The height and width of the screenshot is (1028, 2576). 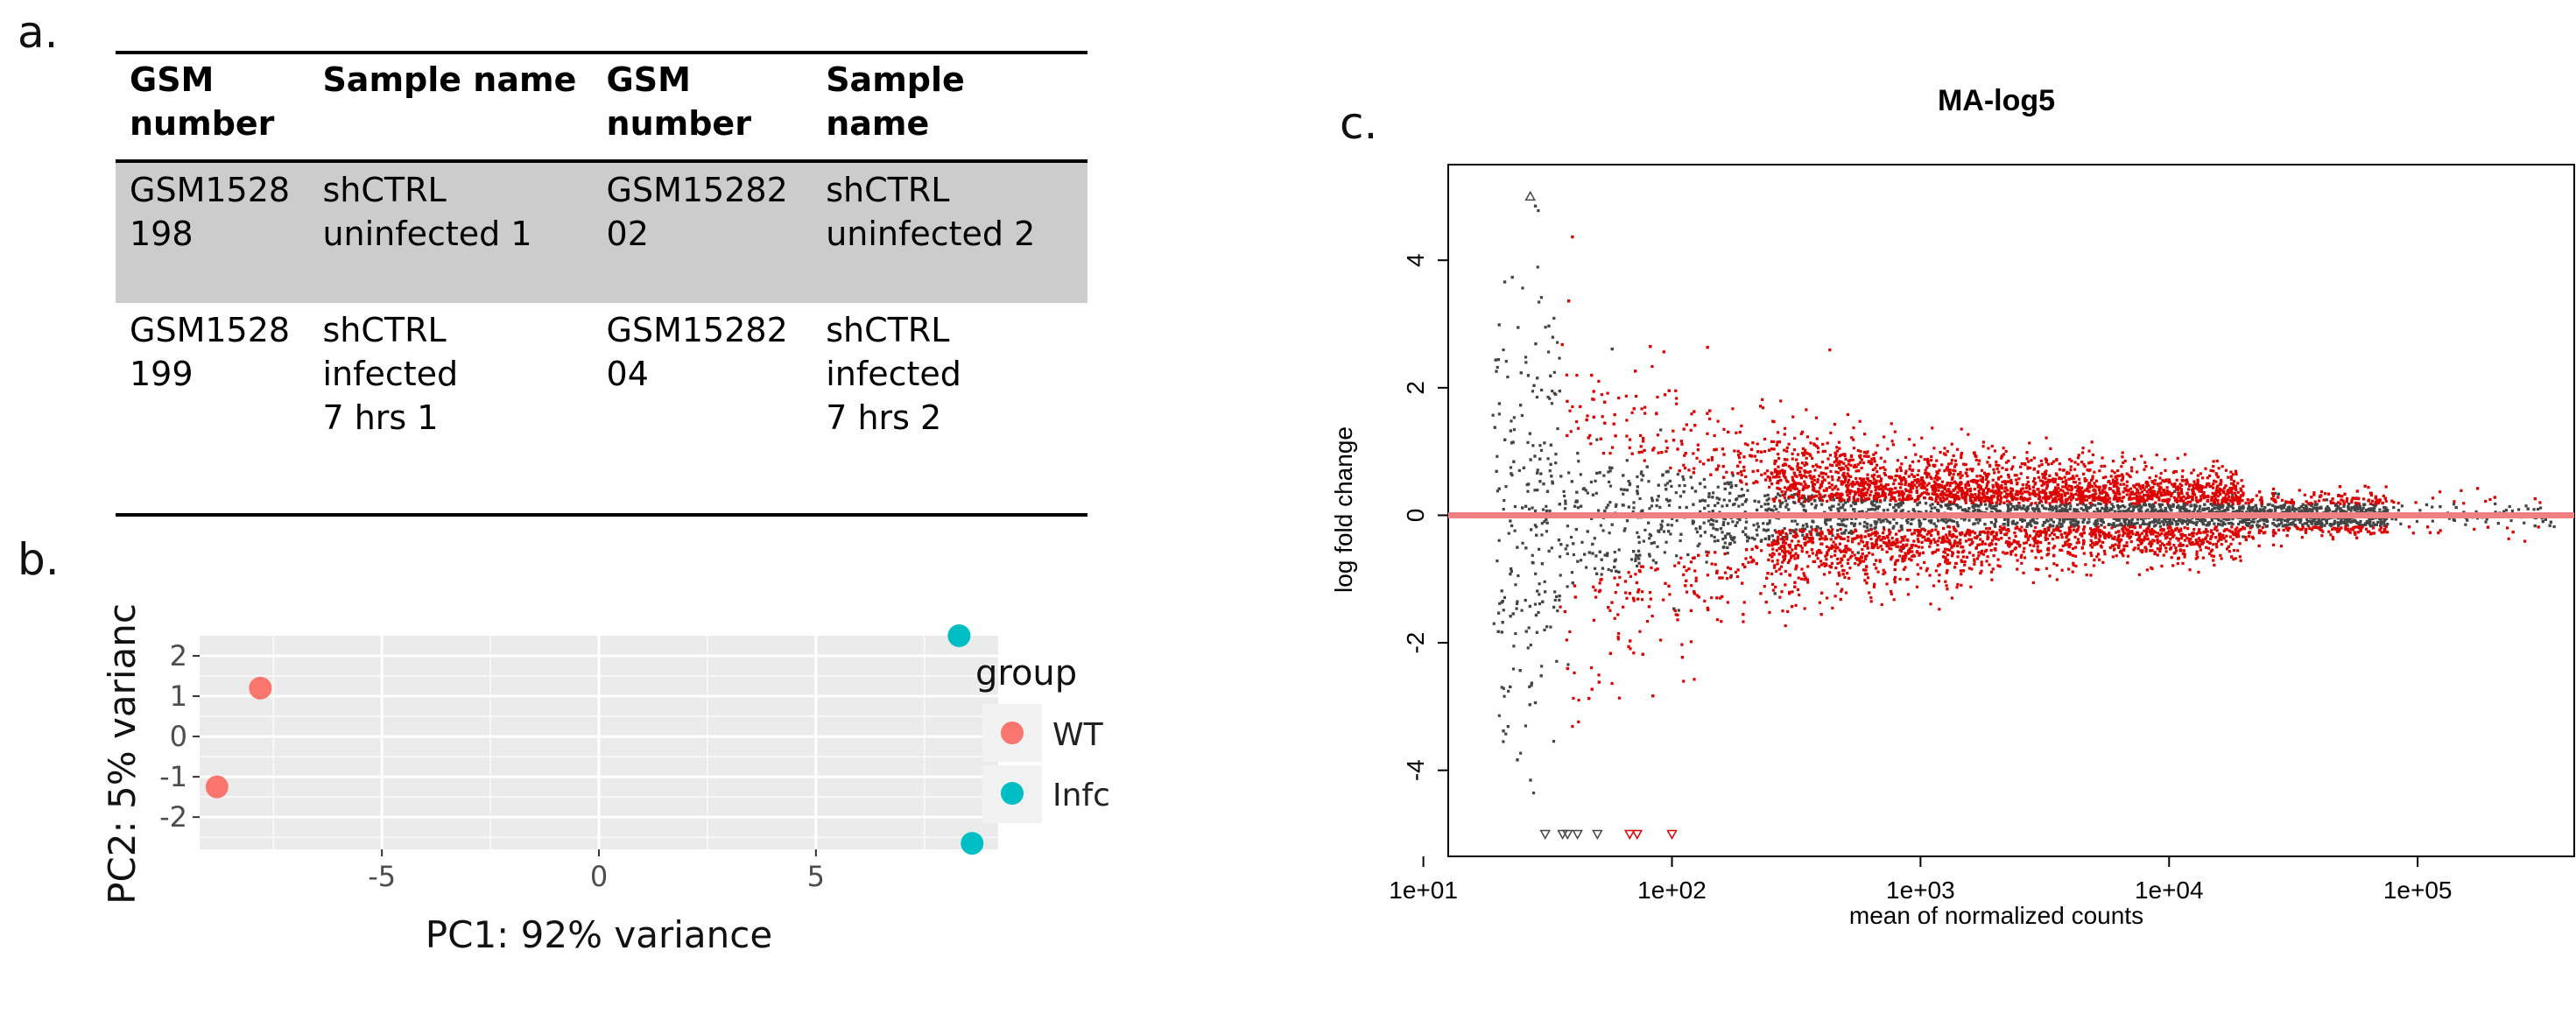 What do you see at coordinates (1026, 673) in the screenshot?
I see `pca-legend-title: group` at bounding box center [1026, 673].